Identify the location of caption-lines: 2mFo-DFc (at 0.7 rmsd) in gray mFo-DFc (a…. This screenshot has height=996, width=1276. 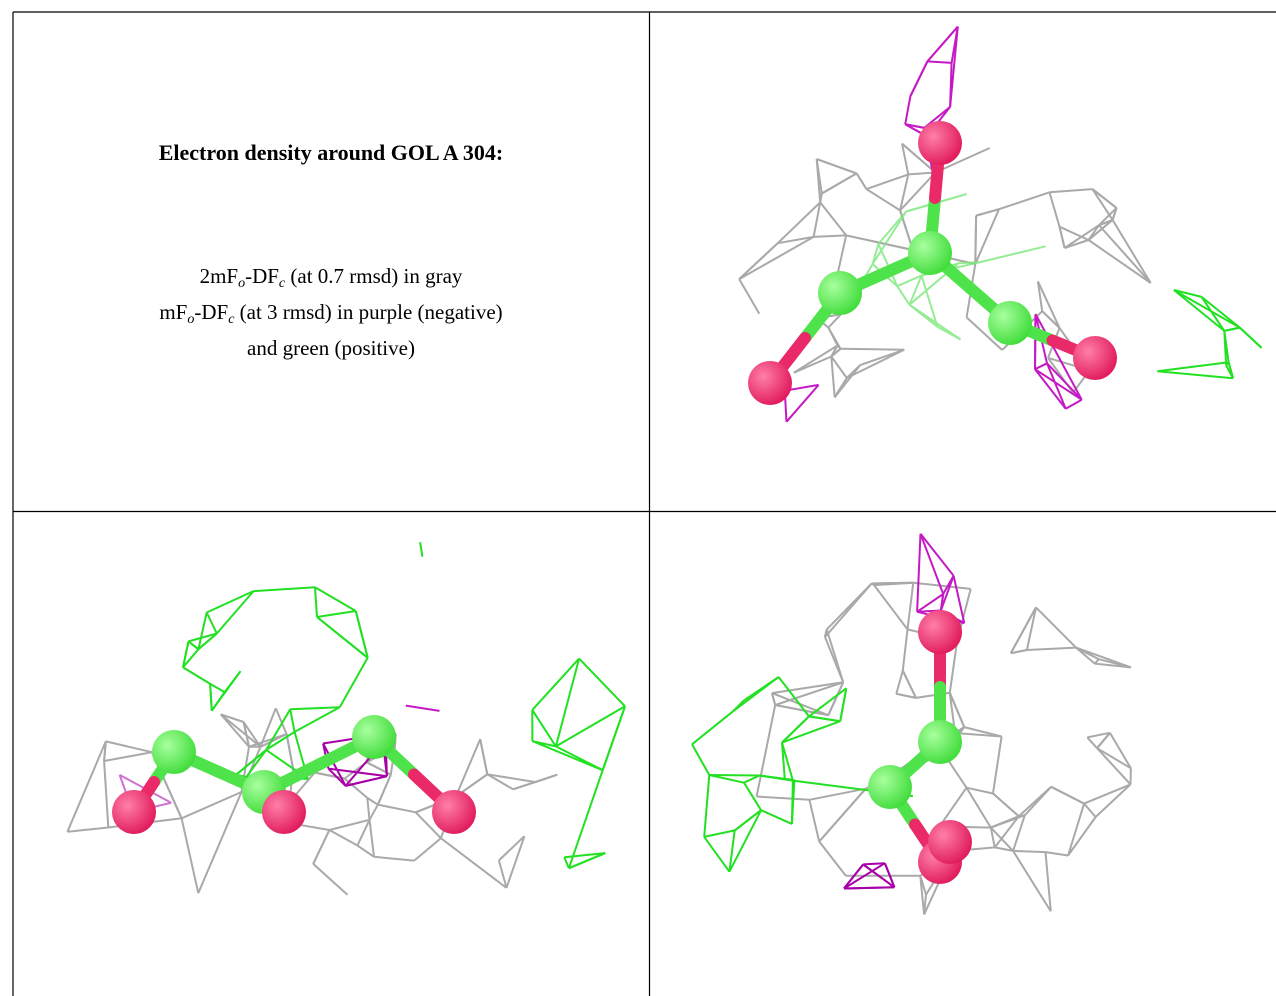
(331, 312).